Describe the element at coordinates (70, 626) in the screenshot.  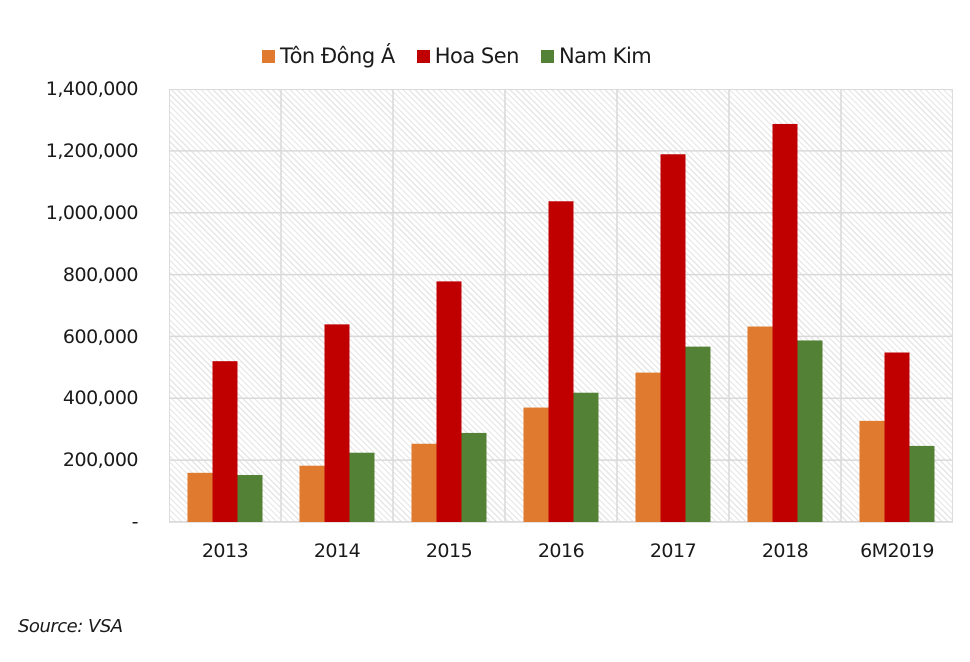
I see `source-note: Source: VSA` at that location.